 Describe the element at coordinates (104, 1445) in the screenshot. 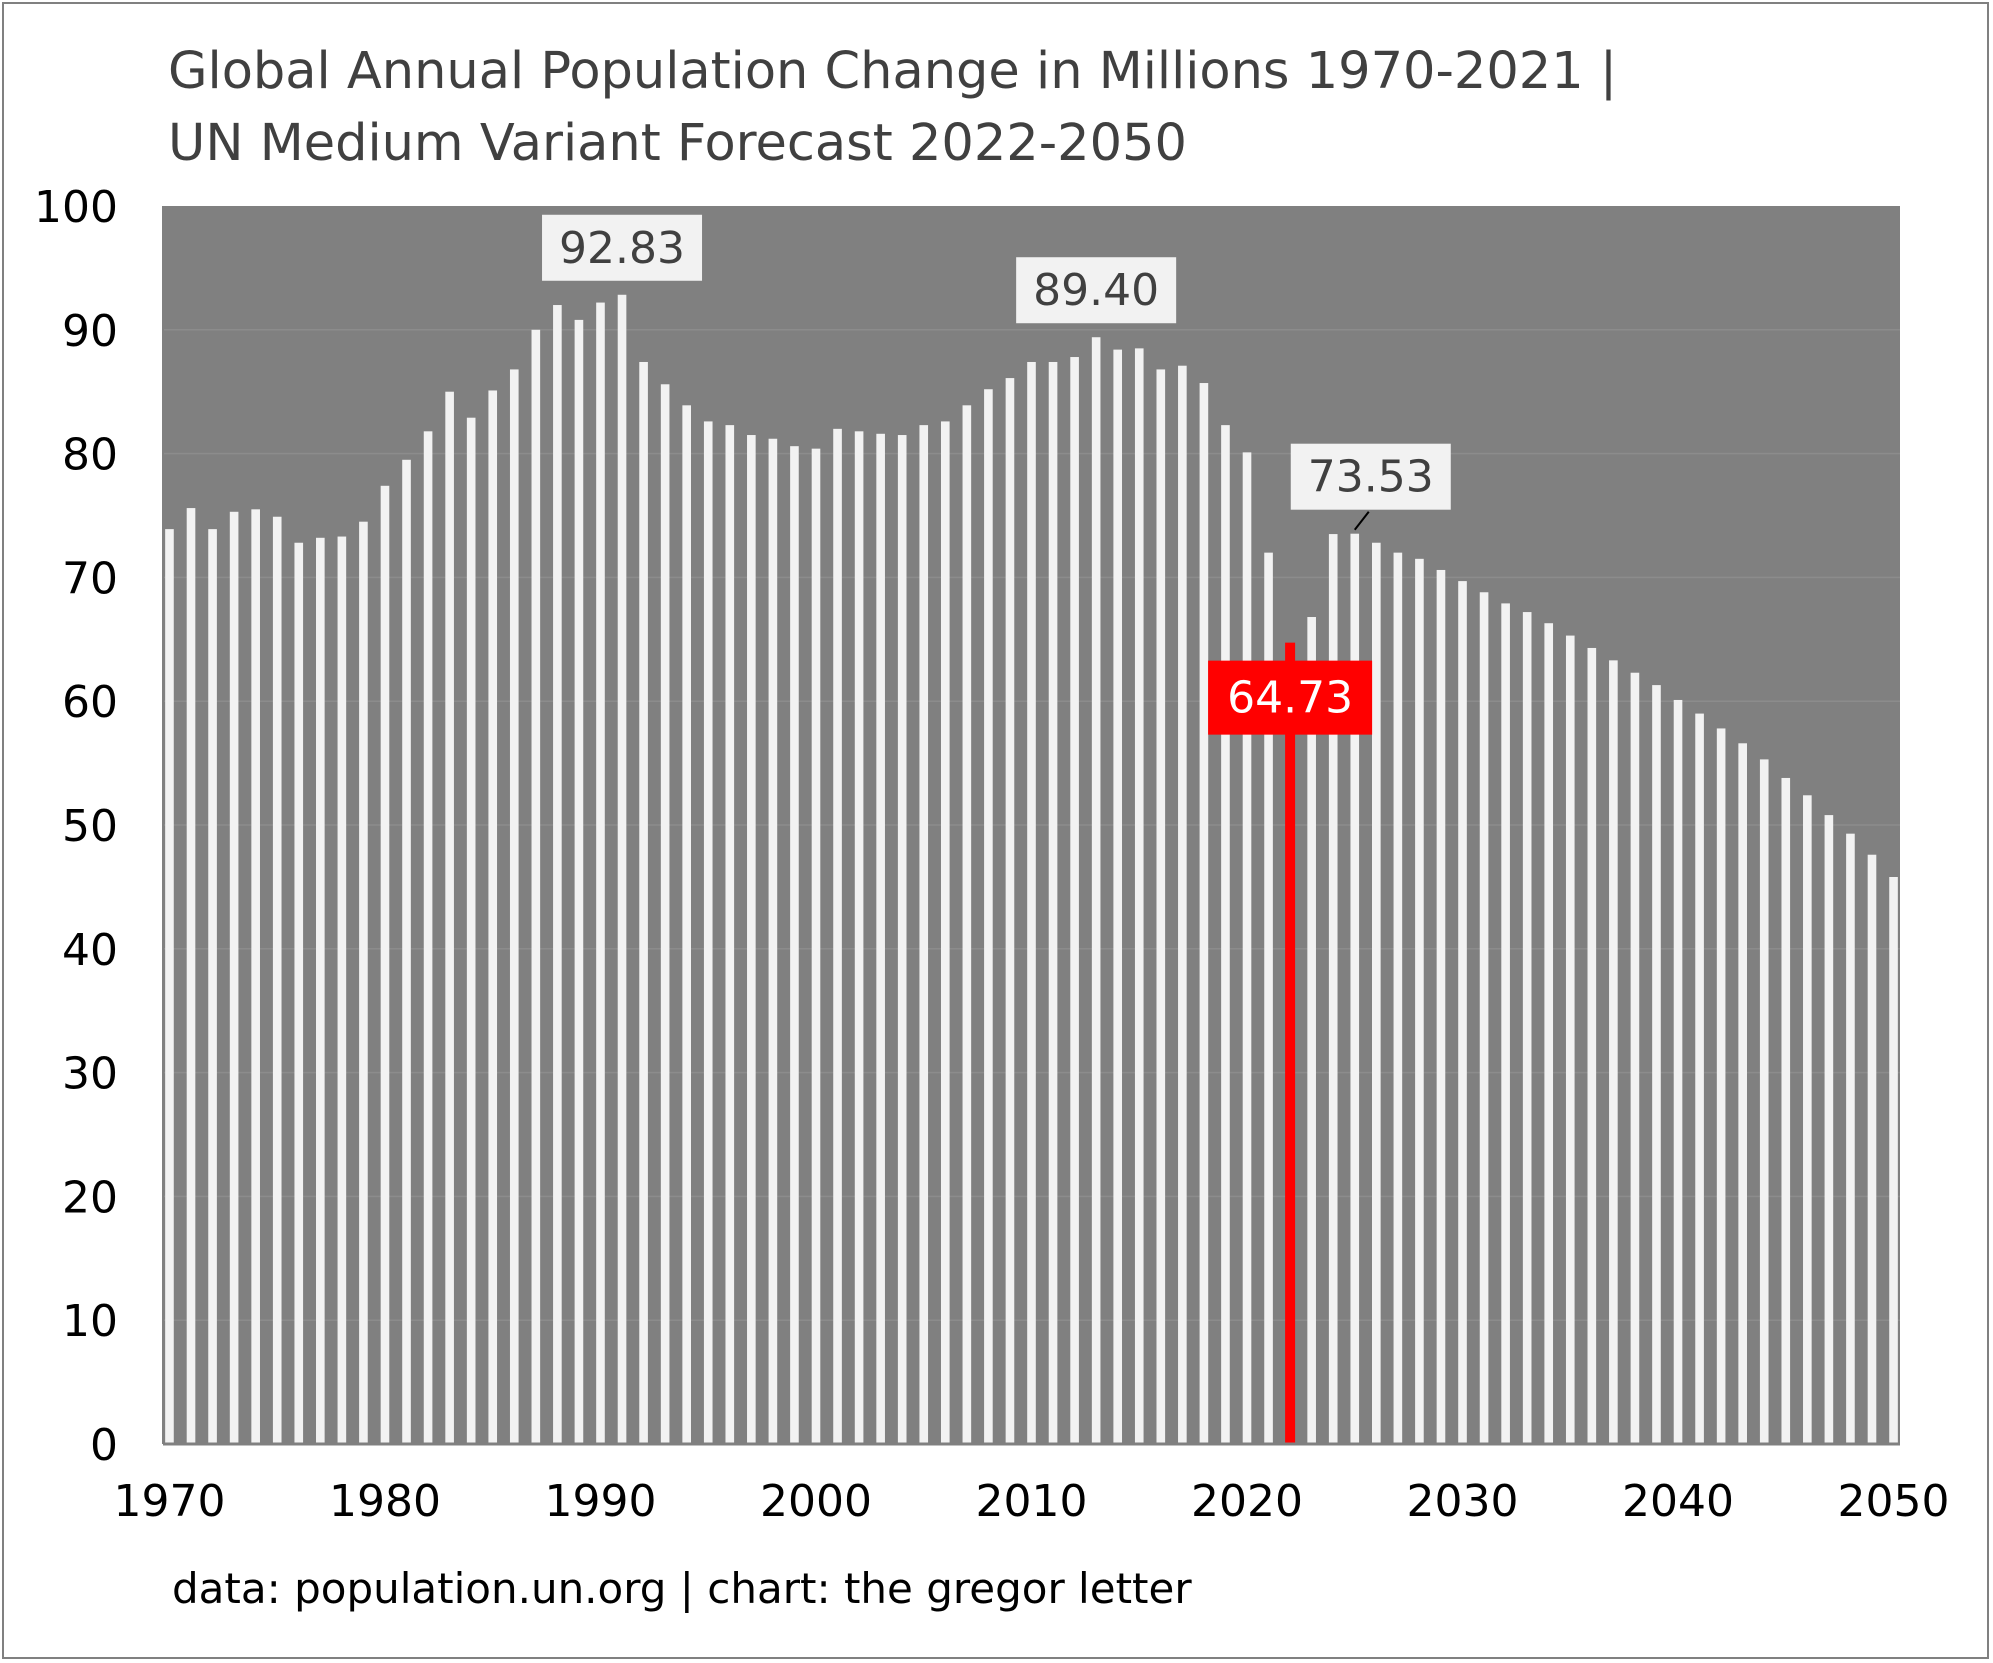

I see `y-tick-label: 0` at that location.